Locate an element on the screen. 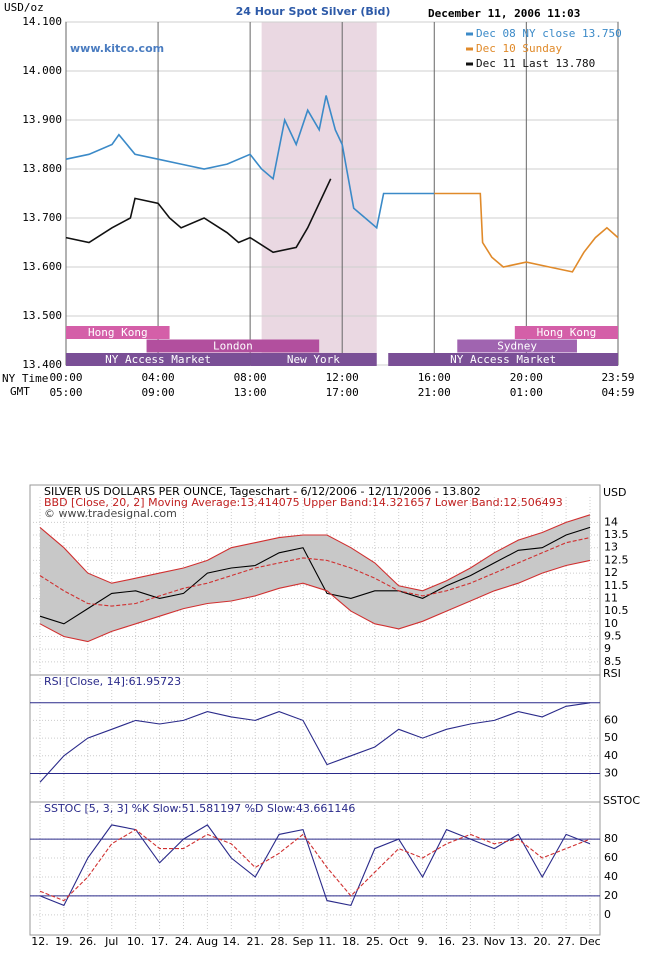 The image size is (647, 954). y-tick-label: 13.500 is located at coordinates (42, 315).